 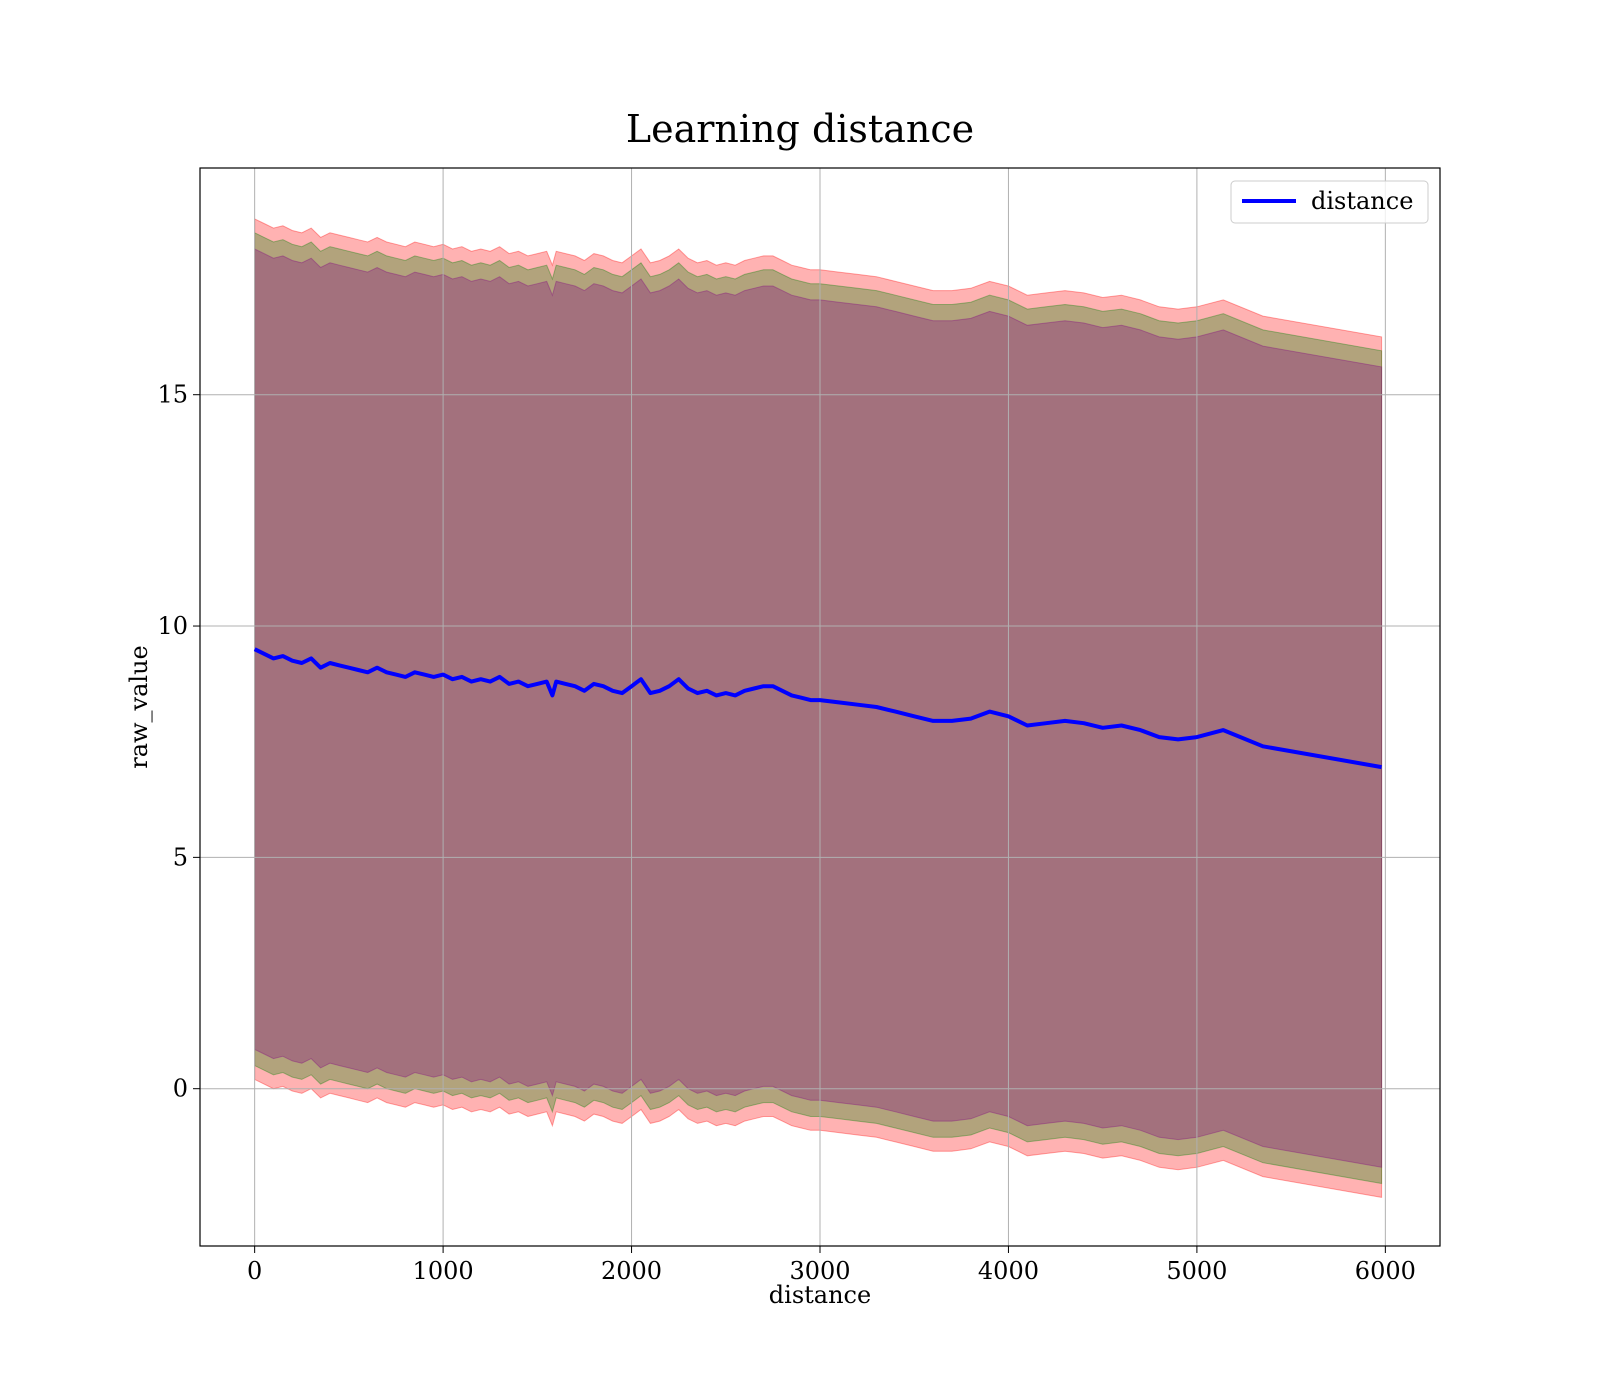 I want to click on series-lines, so click(x=817, y=708).